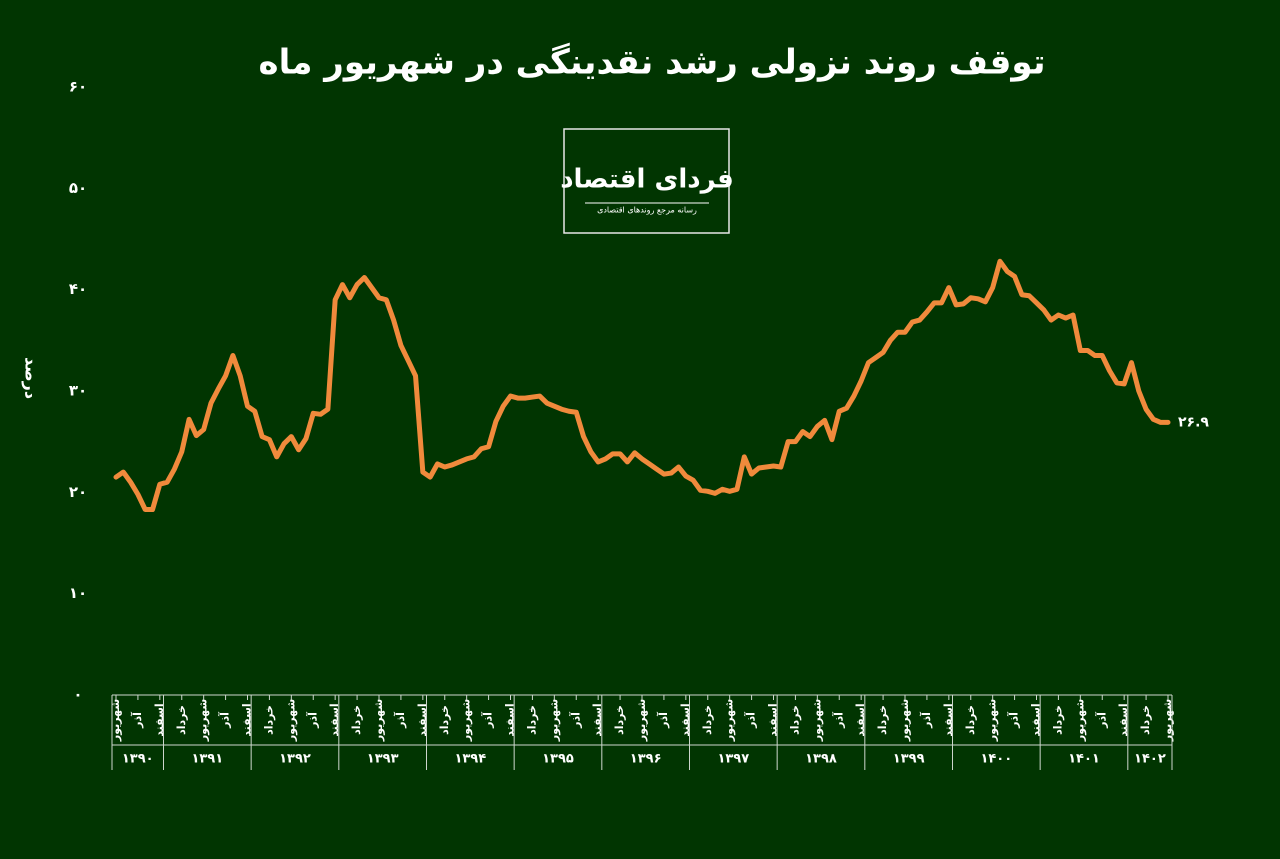 Image resolution: width=1280 pixels, height=859 pixels. What do you see at coordinates (1150, 759) in the screenshot?
I see `year-label: ۱۴۰۲` at bounding box center [1150, 759].